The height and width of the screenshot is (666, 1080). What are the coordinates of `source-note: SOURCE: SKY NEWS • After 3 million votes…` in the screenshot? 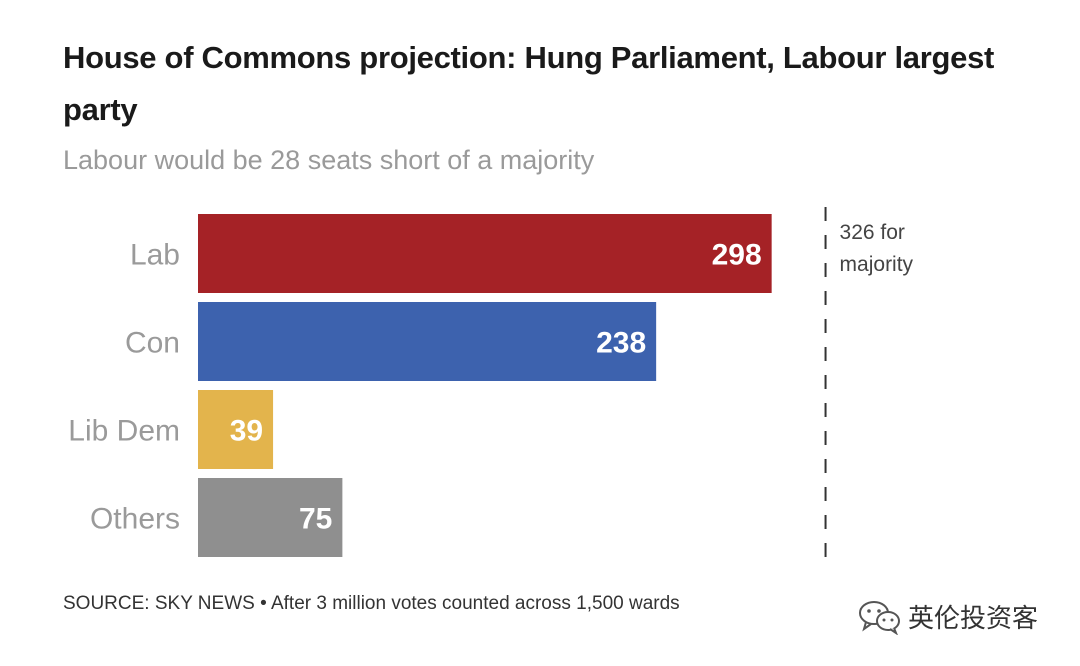 It's located at (371, 603).